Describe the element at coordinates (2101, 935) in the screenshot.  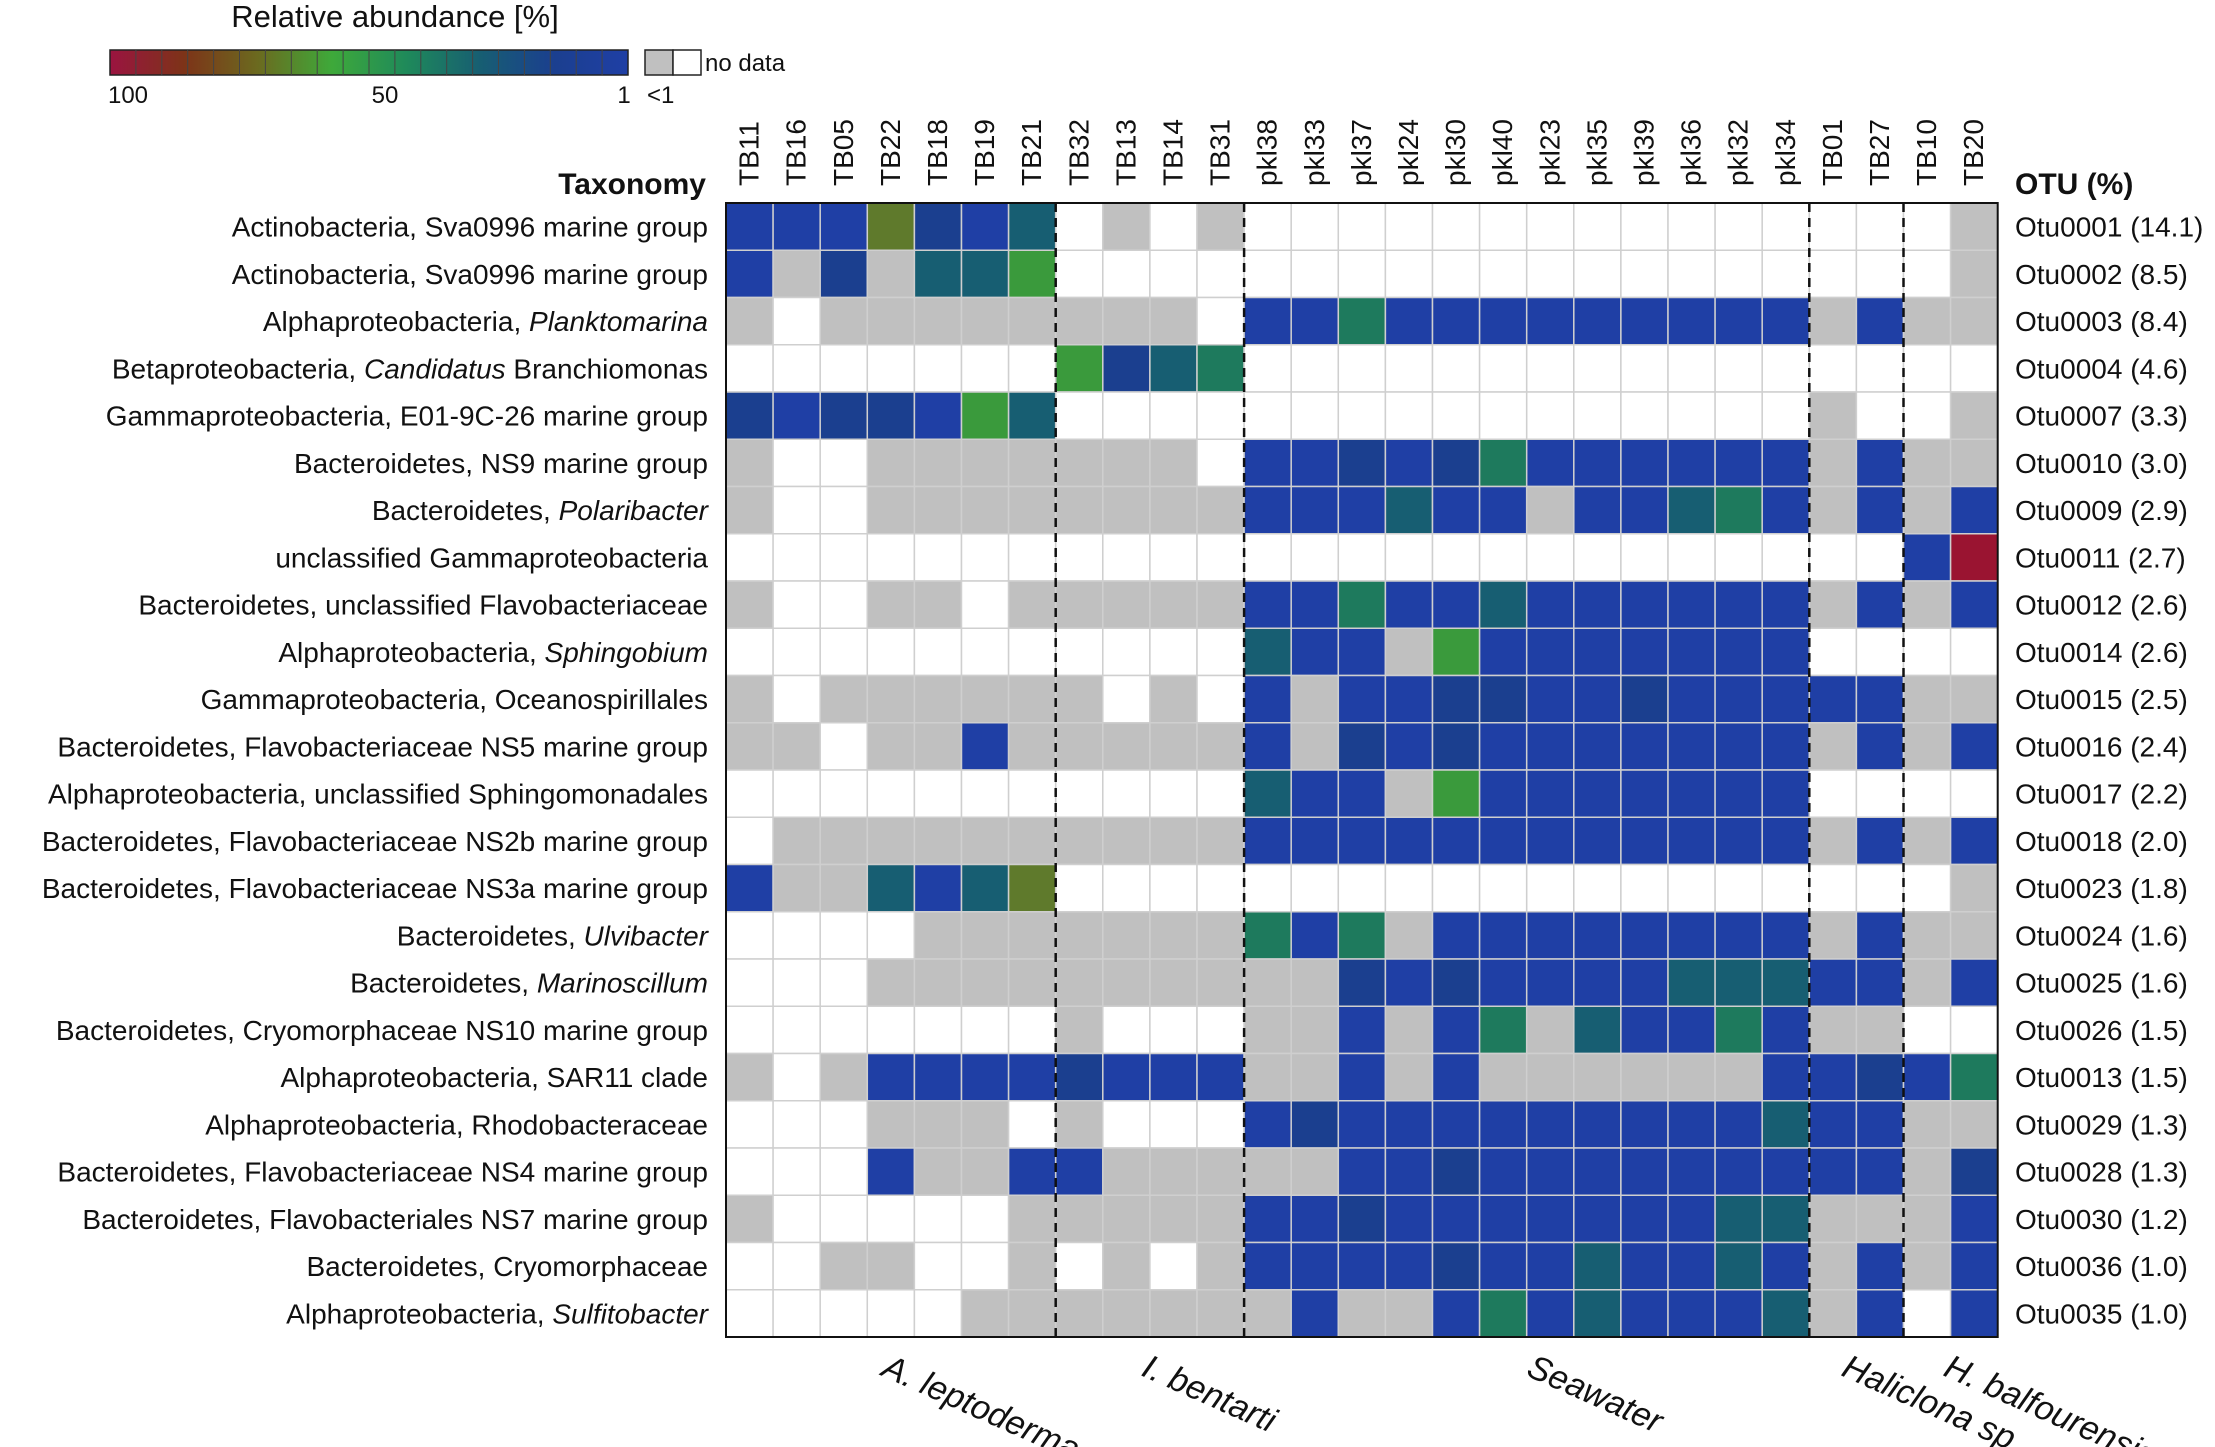
I see `otu-label: Otu0024 (1.6)` at that location.